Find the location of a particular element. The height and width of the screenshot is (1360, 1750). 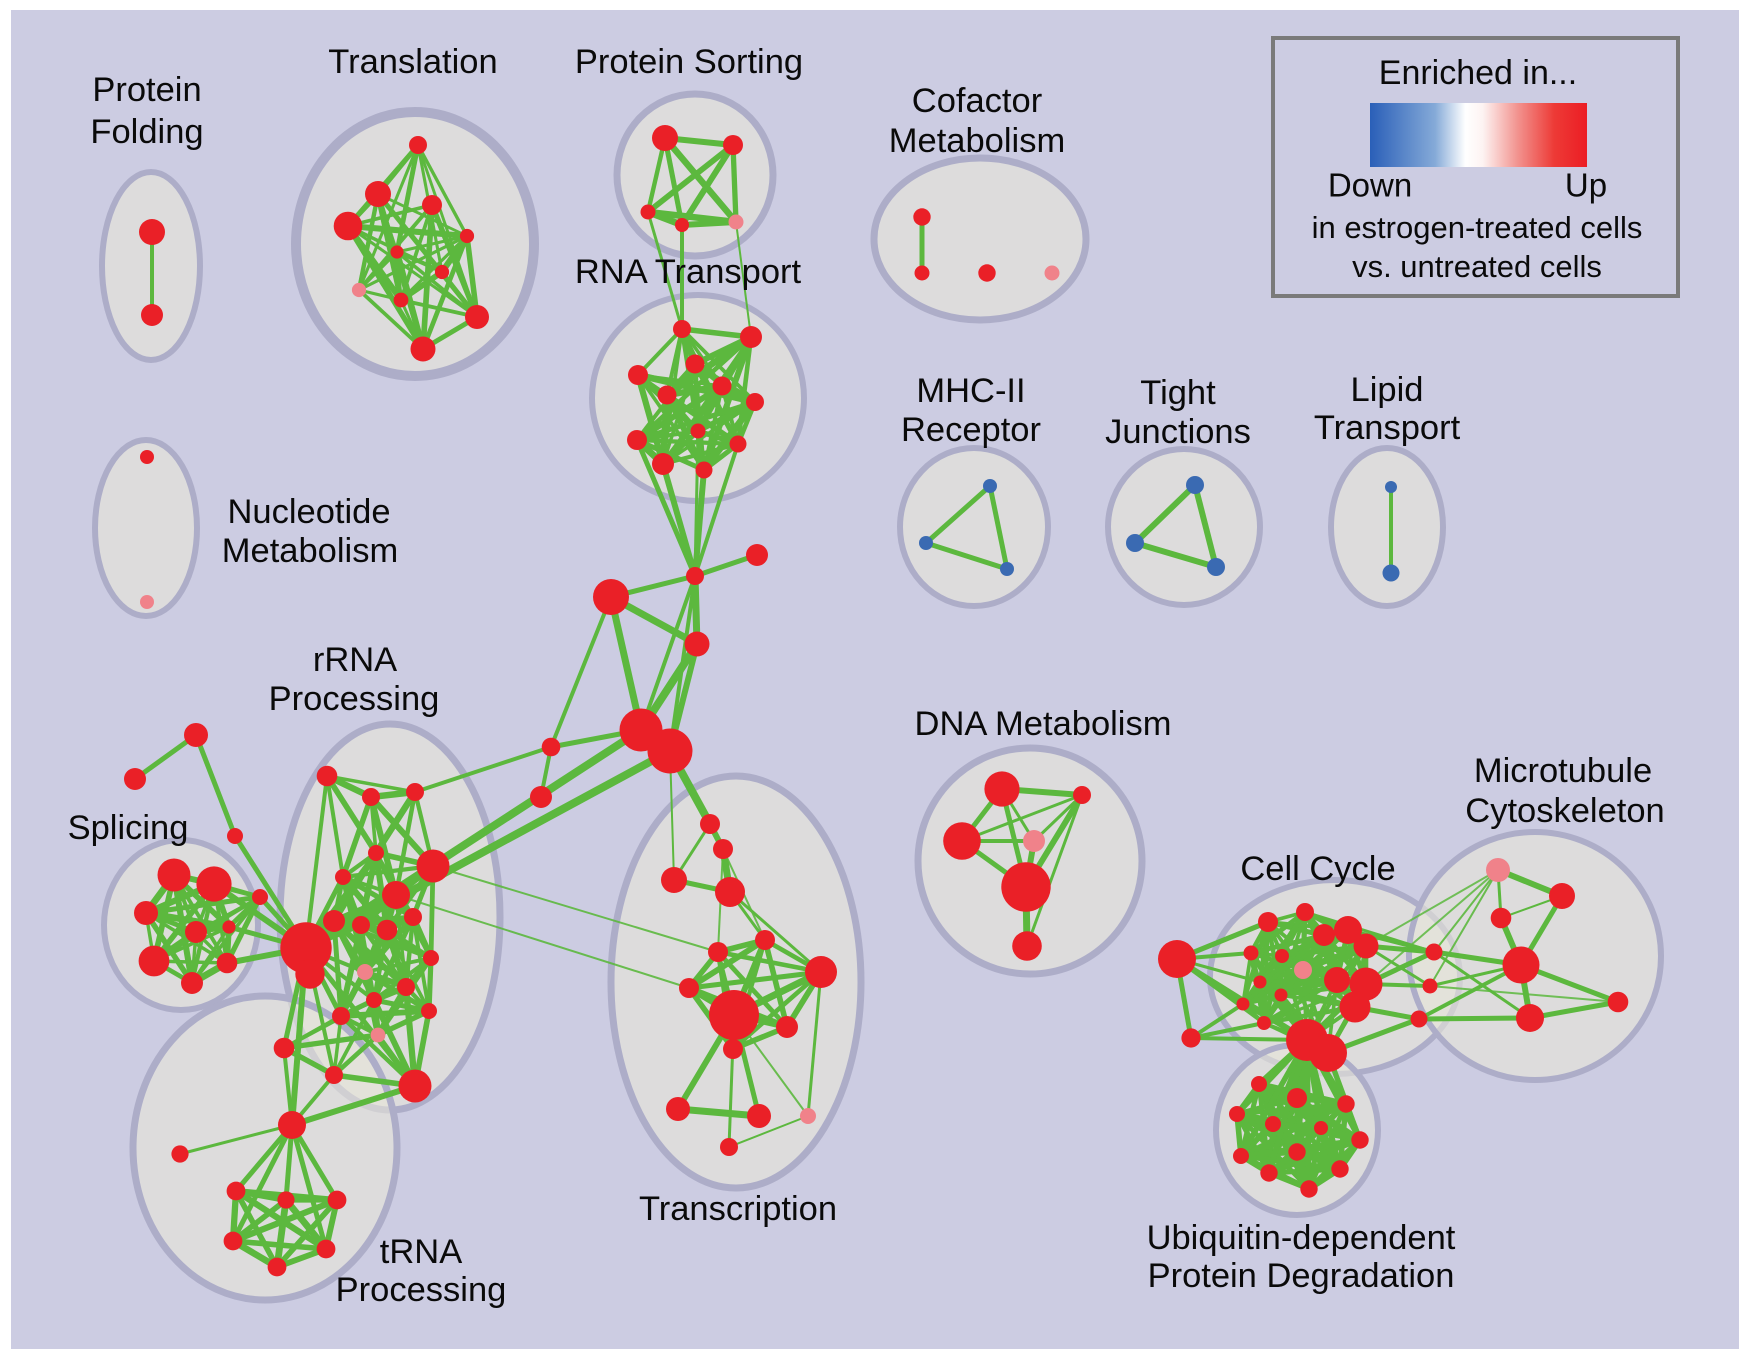

svg-text: MHC-II is located at coordinates (970, 391).